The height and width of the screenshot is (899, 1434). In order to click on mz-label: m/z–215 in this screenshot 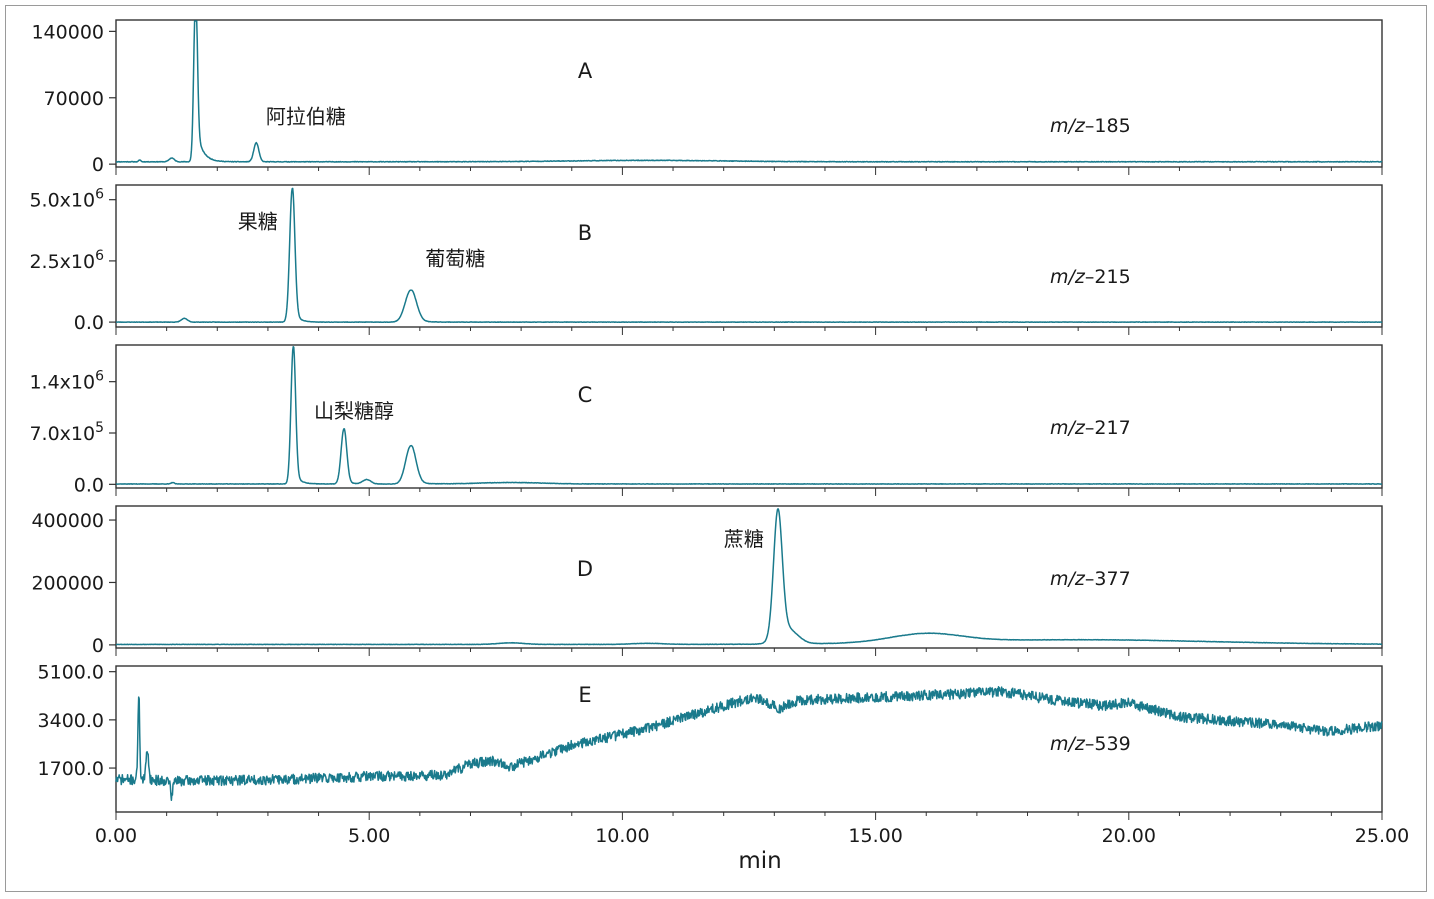, I will do `click(1090, 277)`.